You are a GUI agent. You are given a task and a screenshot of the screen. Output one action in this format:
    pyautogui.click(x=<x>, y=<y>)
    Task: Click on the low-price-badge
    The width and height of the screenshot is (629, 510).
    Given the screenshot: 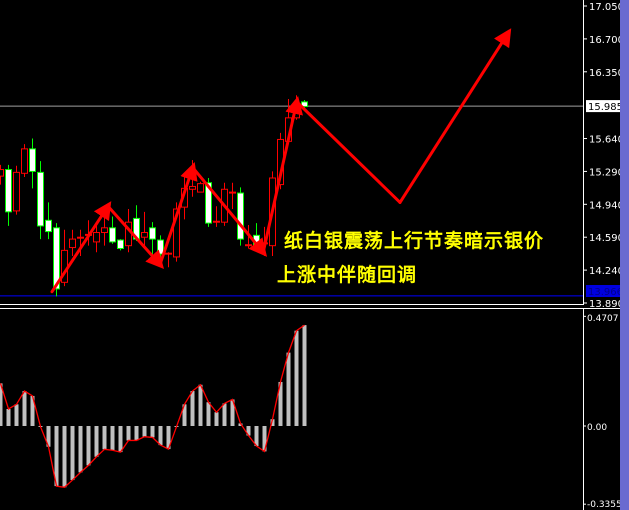 What is the action you would take?
    pyautogui.click(x=603, y=291)
    